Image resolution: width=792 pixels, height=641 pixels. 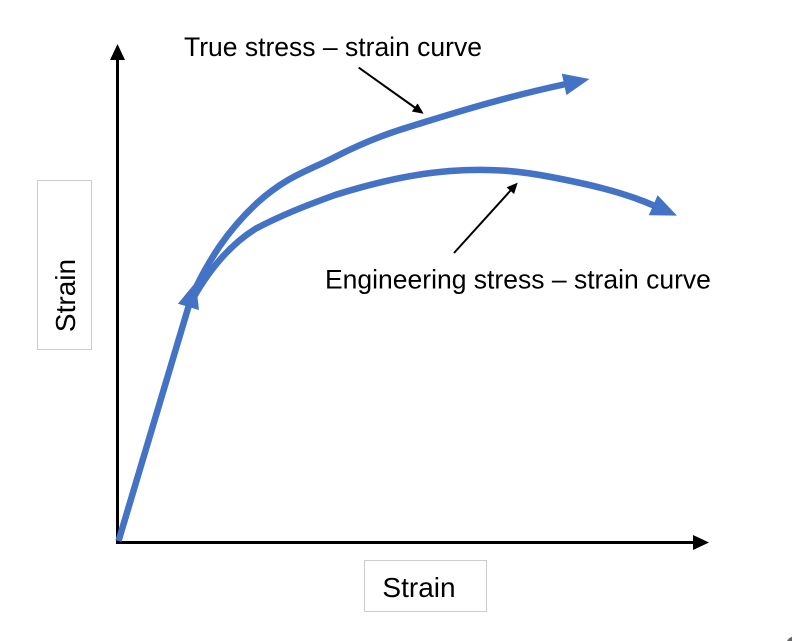 What do you see at coordinates (333, 47) in the screenshot?
I see `svg-text: True stress – strain curve` at bounding box center [333, 47].